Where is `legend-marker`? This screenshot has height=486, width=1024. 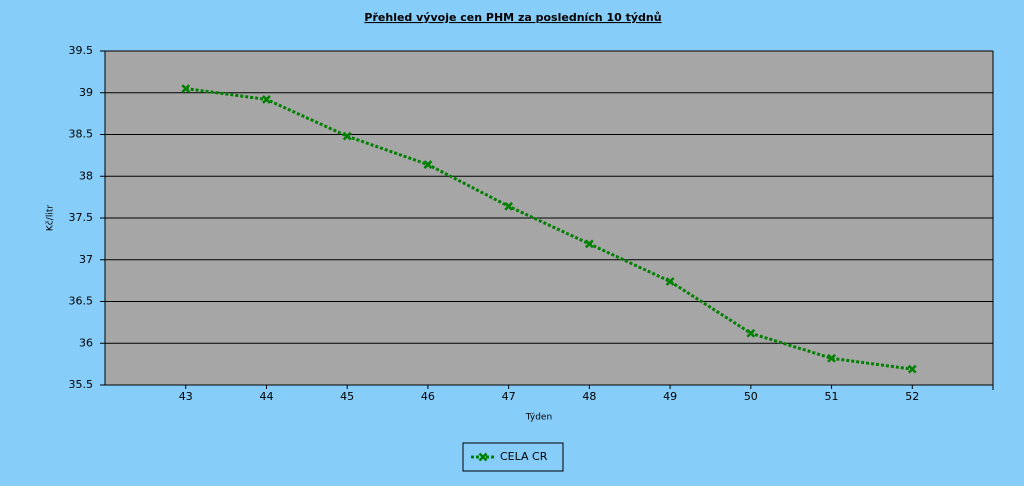 legend-marker is located at coordinates (483, 457).